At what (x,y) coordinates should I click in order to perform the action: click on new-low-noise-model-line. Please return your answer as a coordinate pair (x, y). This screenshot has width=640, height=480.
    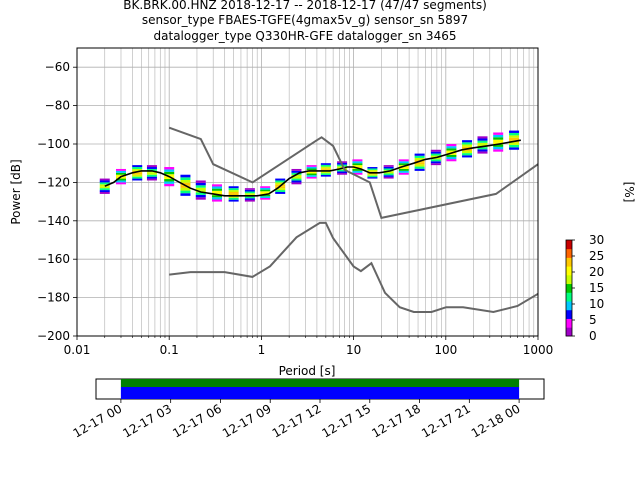
    Looking at the image, I should click on (354, 267).